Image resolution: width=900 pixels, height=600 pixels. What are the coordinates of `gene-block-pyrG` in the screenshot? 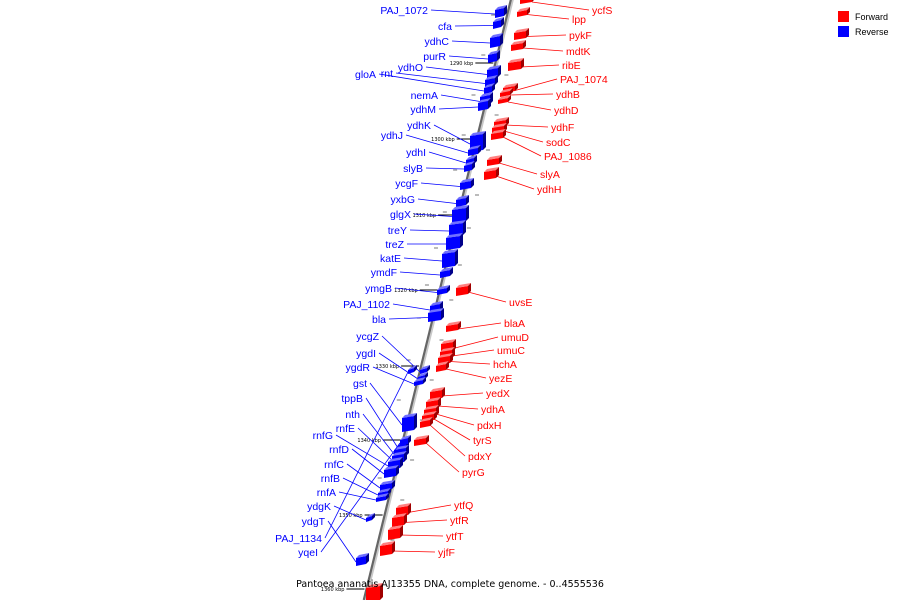 It's located at (421, 440).